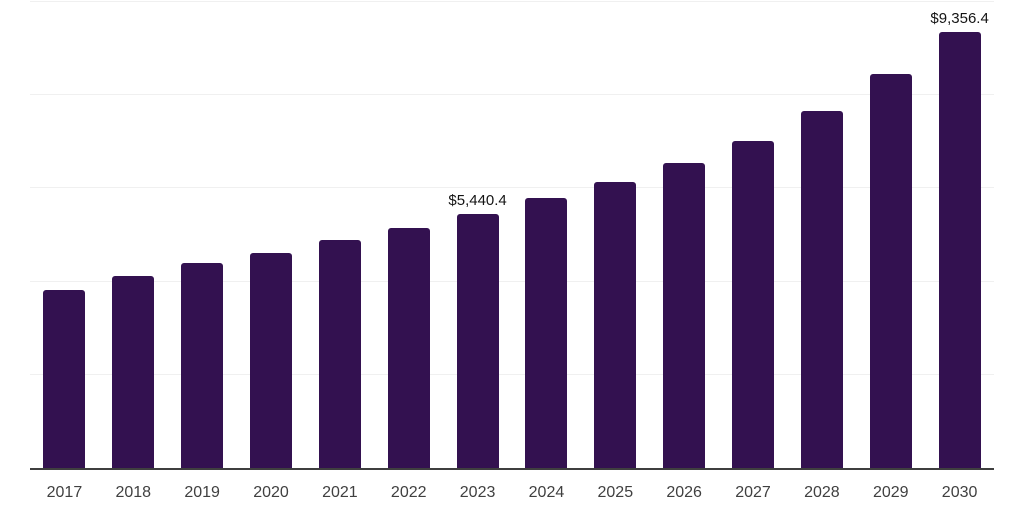 This screenshot has width=1024, height=514. Describe the element at coordinates (890, 492) in the screenshot. I see `x-tick-2029: 2029` at that location.